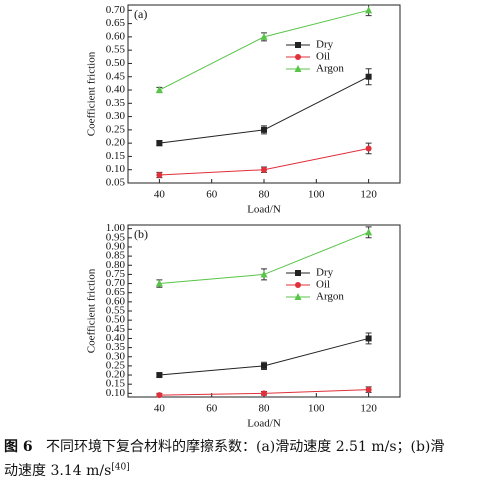  Describe the element at coordinates (264, 50) in the screenshot. I see `series-line` at that location.